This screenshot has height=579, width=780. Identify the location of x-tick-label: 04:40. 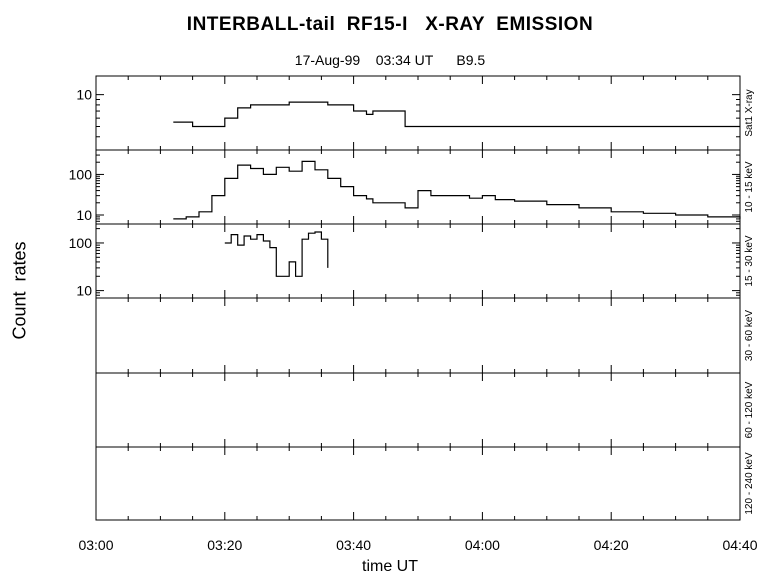
(739, 545).